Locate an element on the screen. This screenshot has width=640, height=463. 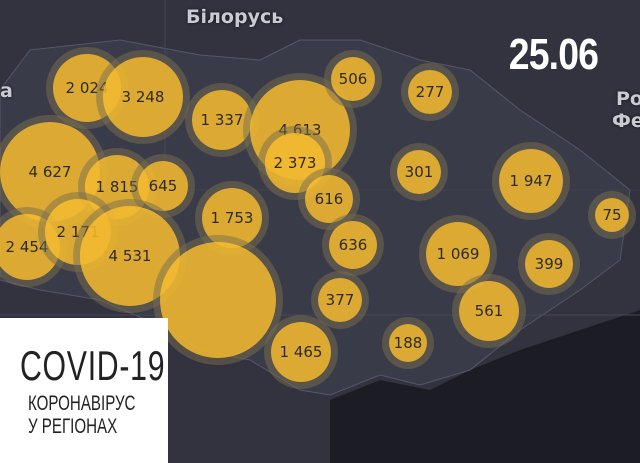
label-belarus: Білорусь is located at coordinates (235, 17).